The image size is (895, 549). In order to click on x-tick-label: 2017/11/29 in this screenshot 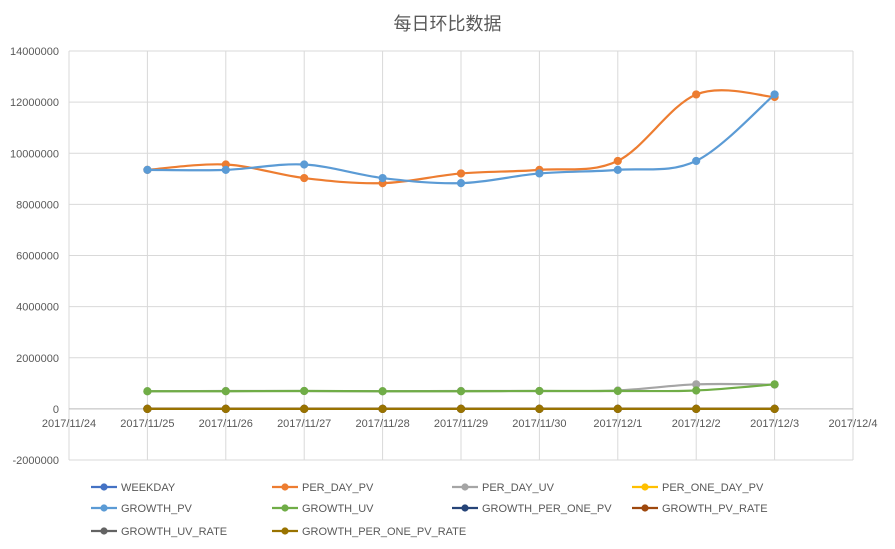, I will do `click(461, 424)`.